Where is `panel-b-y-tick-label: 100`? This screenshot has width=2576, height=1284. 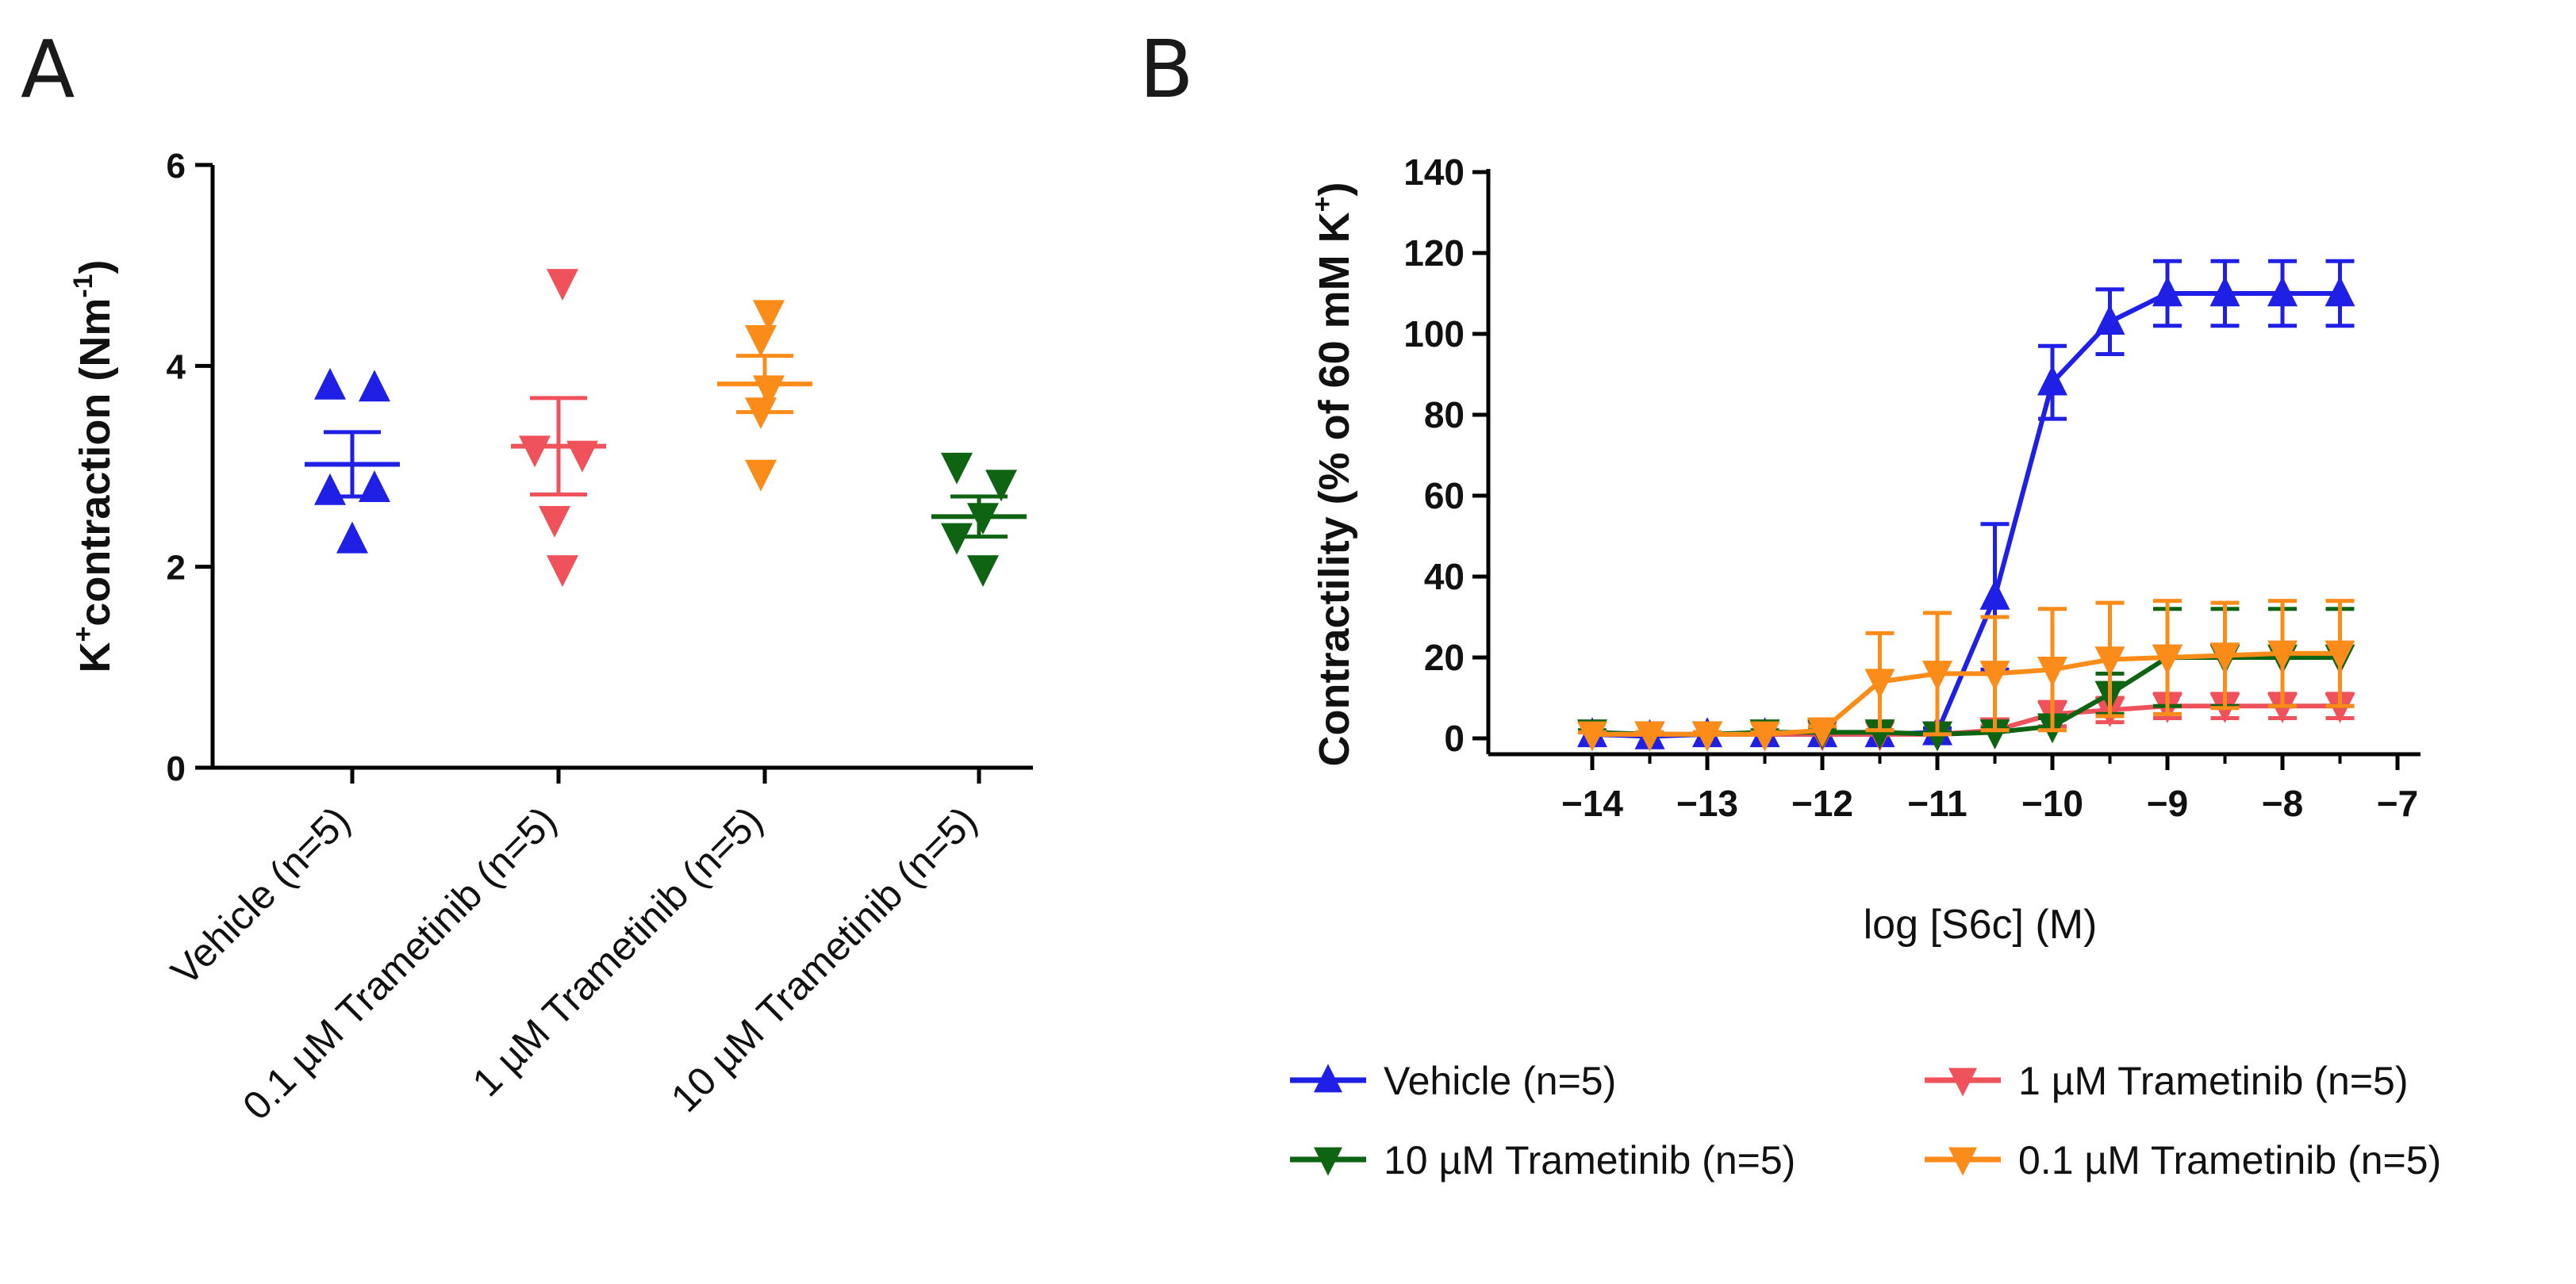
panel-b-y-tick-label: 100 is located at coordinates (1434, 334).